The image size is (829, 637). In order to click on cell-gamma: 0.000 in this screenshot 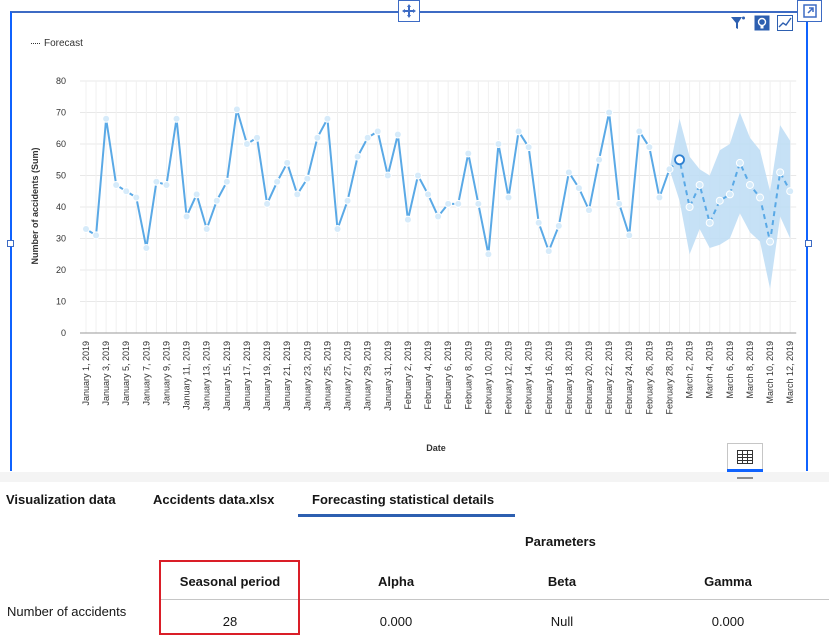, I will do `click(728, 621)`.